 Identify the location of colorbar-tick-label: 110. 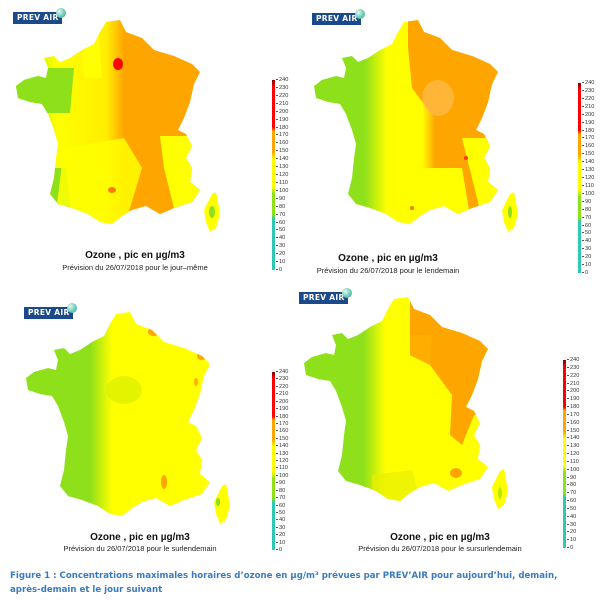
(282, 468).